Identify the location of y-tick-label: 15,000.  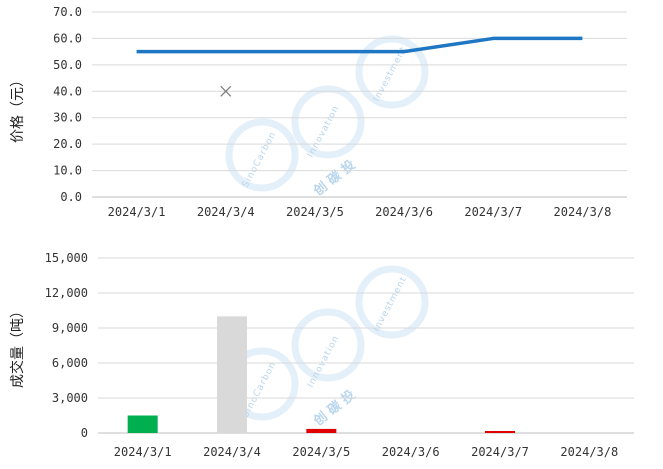
(66, 258).